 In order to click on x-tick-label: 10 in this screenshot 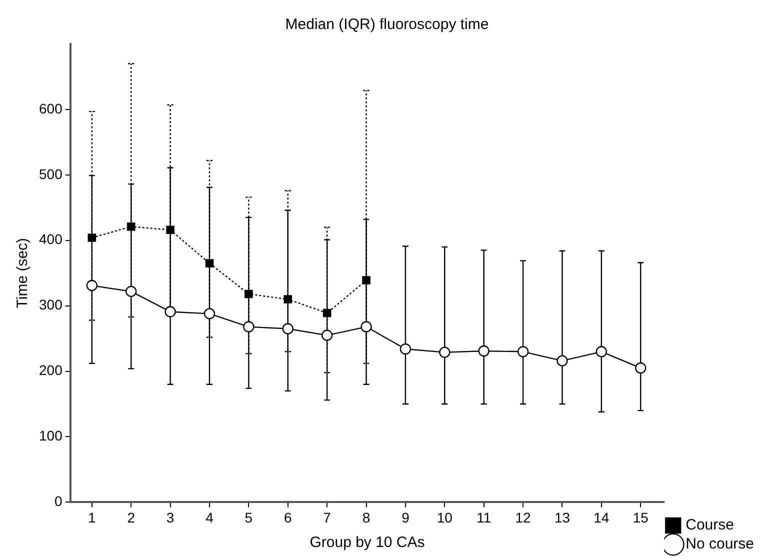, I will do `click(444, 517)`.